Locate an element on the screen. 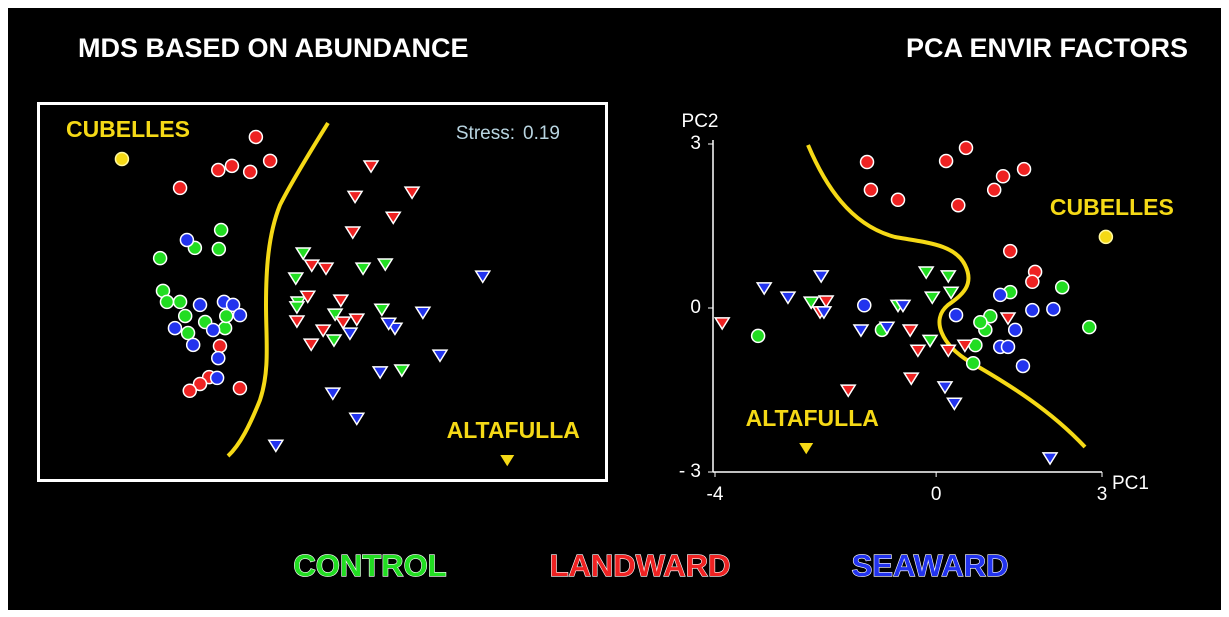  y-tick-label: 3 is located at coordinates (695, 143).